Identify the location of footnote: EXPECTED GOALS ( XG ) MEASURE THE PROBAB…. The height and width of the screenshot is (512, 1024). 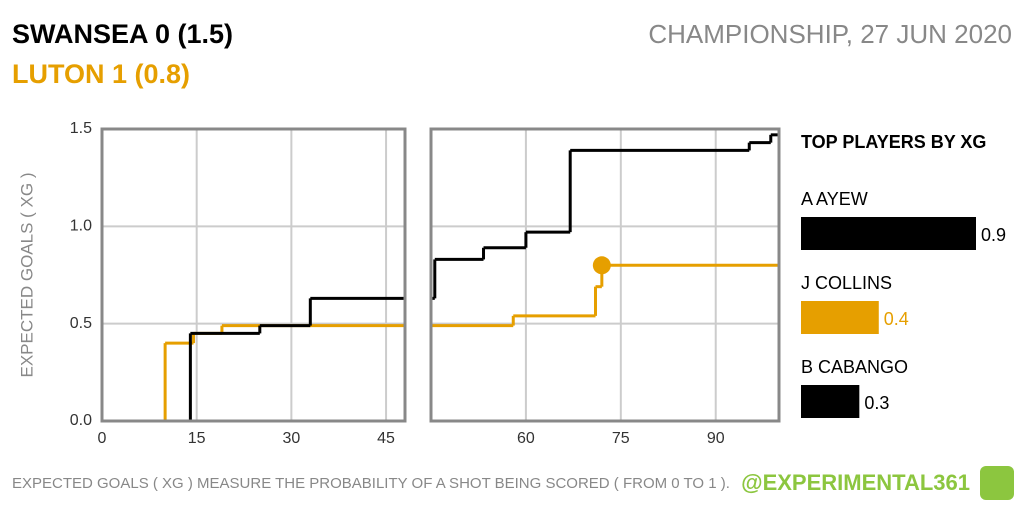
(371, 483).